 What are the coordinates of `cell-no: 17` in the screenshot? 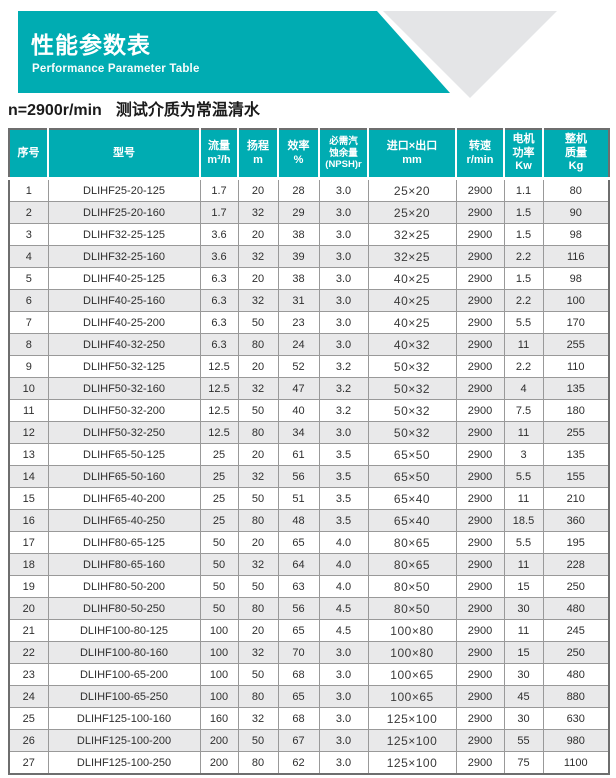 It's located at (28, 542).